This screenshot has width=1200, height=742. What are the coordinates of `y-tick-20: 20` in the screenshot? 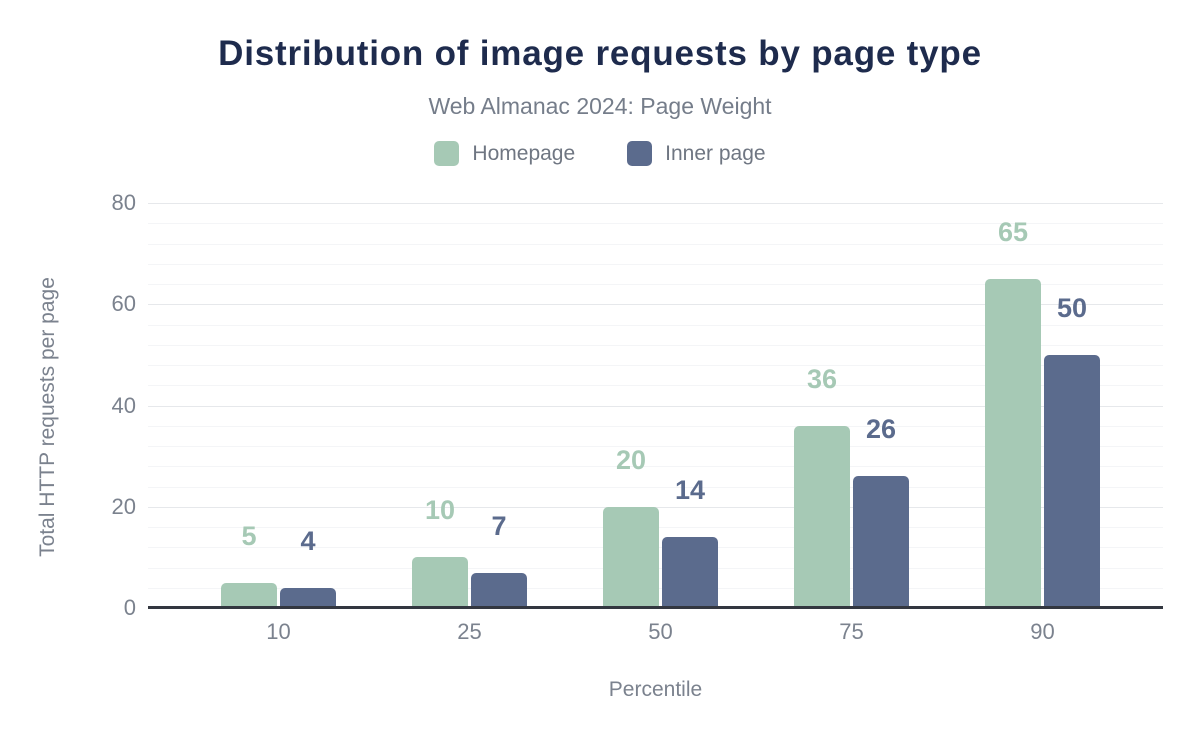 It's located at (123, 506).